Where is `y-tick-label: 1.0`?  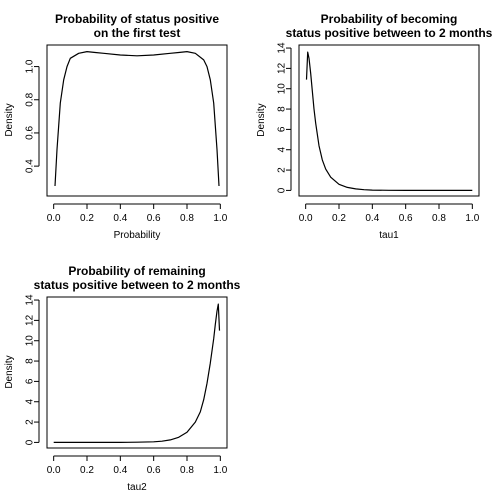 y-tick-label: 1.0 is located at coordinates (30, 66).